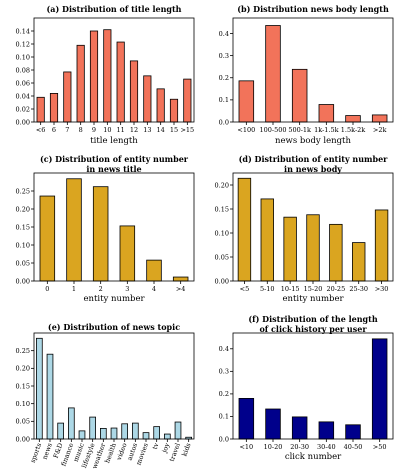 The image size is (412, 473). Describe the element at coordinates (326, 447) in the screenshot. I see `x-tick-label: 30-40` at that location.